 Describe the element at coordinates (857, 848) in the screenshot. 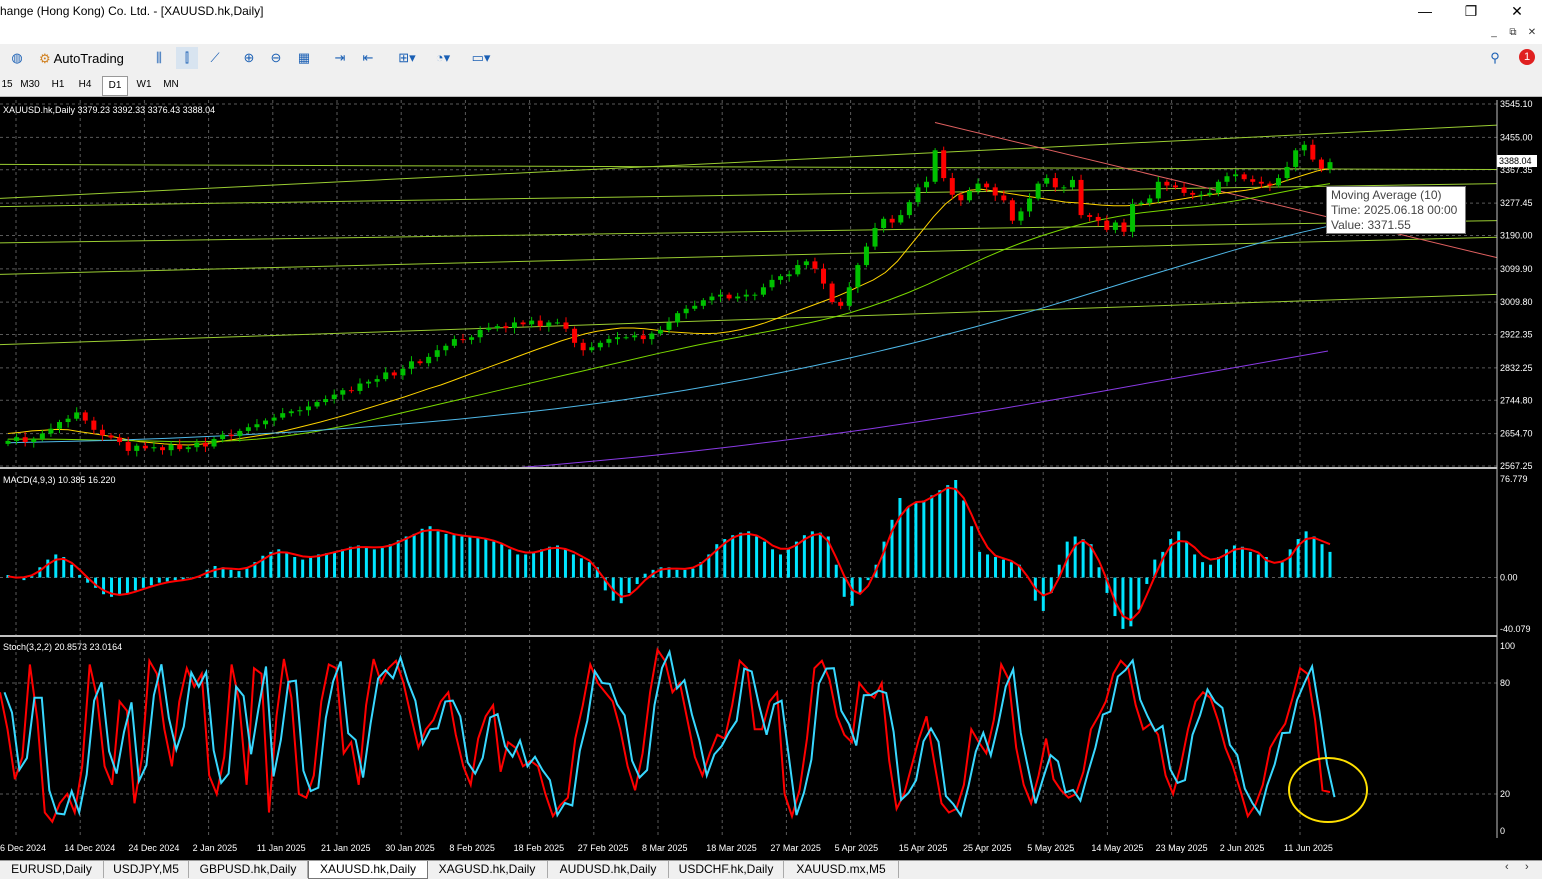

I see `x-tick-label: 5 Apr 2025` at that location.